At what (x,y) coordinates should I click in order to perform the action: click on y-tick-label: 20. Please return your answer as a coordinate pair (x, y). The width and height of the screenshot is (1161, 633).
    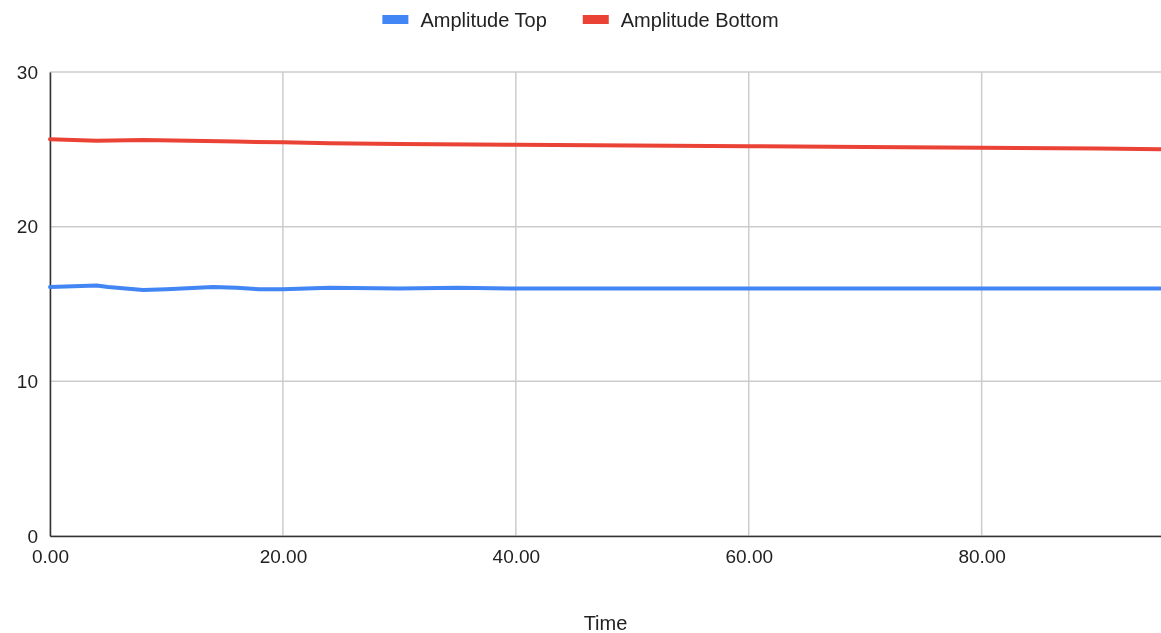
    Looking at the image, I should click on (27, 227).